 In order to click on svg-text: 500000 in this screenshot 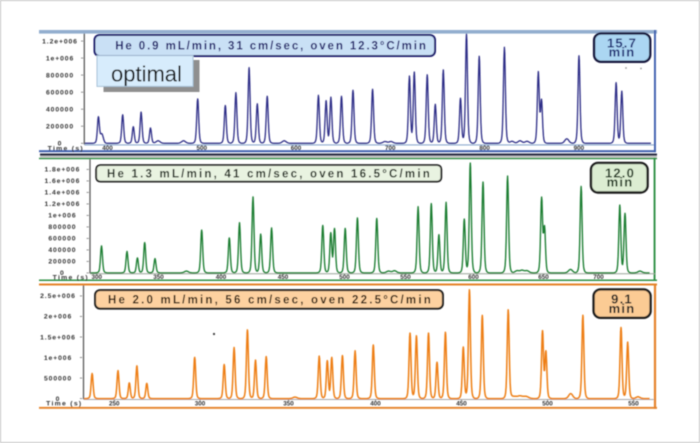, I will do `click(58, 378)`.